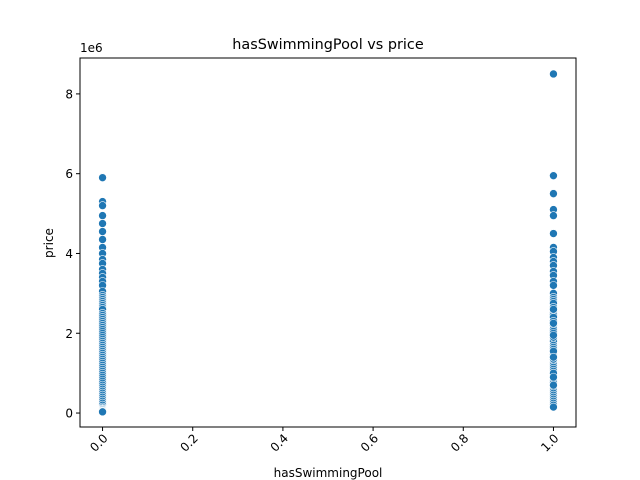 This screenshot has width=640, height=480. I want to click on y-axis: 0 2 4 6 8, so click(72, 254).